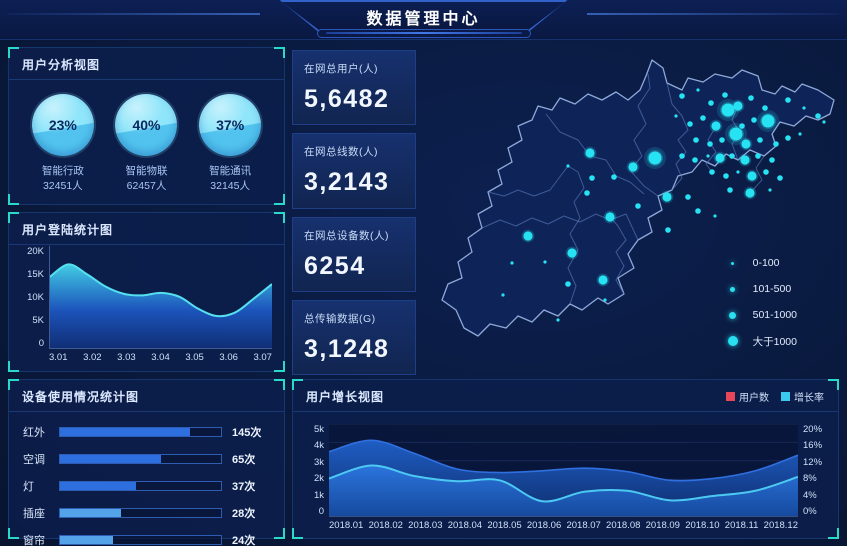 The height and width of the screenshot is (546, 847). I want to click on bar-label: 窗帘, so click(34, 540).